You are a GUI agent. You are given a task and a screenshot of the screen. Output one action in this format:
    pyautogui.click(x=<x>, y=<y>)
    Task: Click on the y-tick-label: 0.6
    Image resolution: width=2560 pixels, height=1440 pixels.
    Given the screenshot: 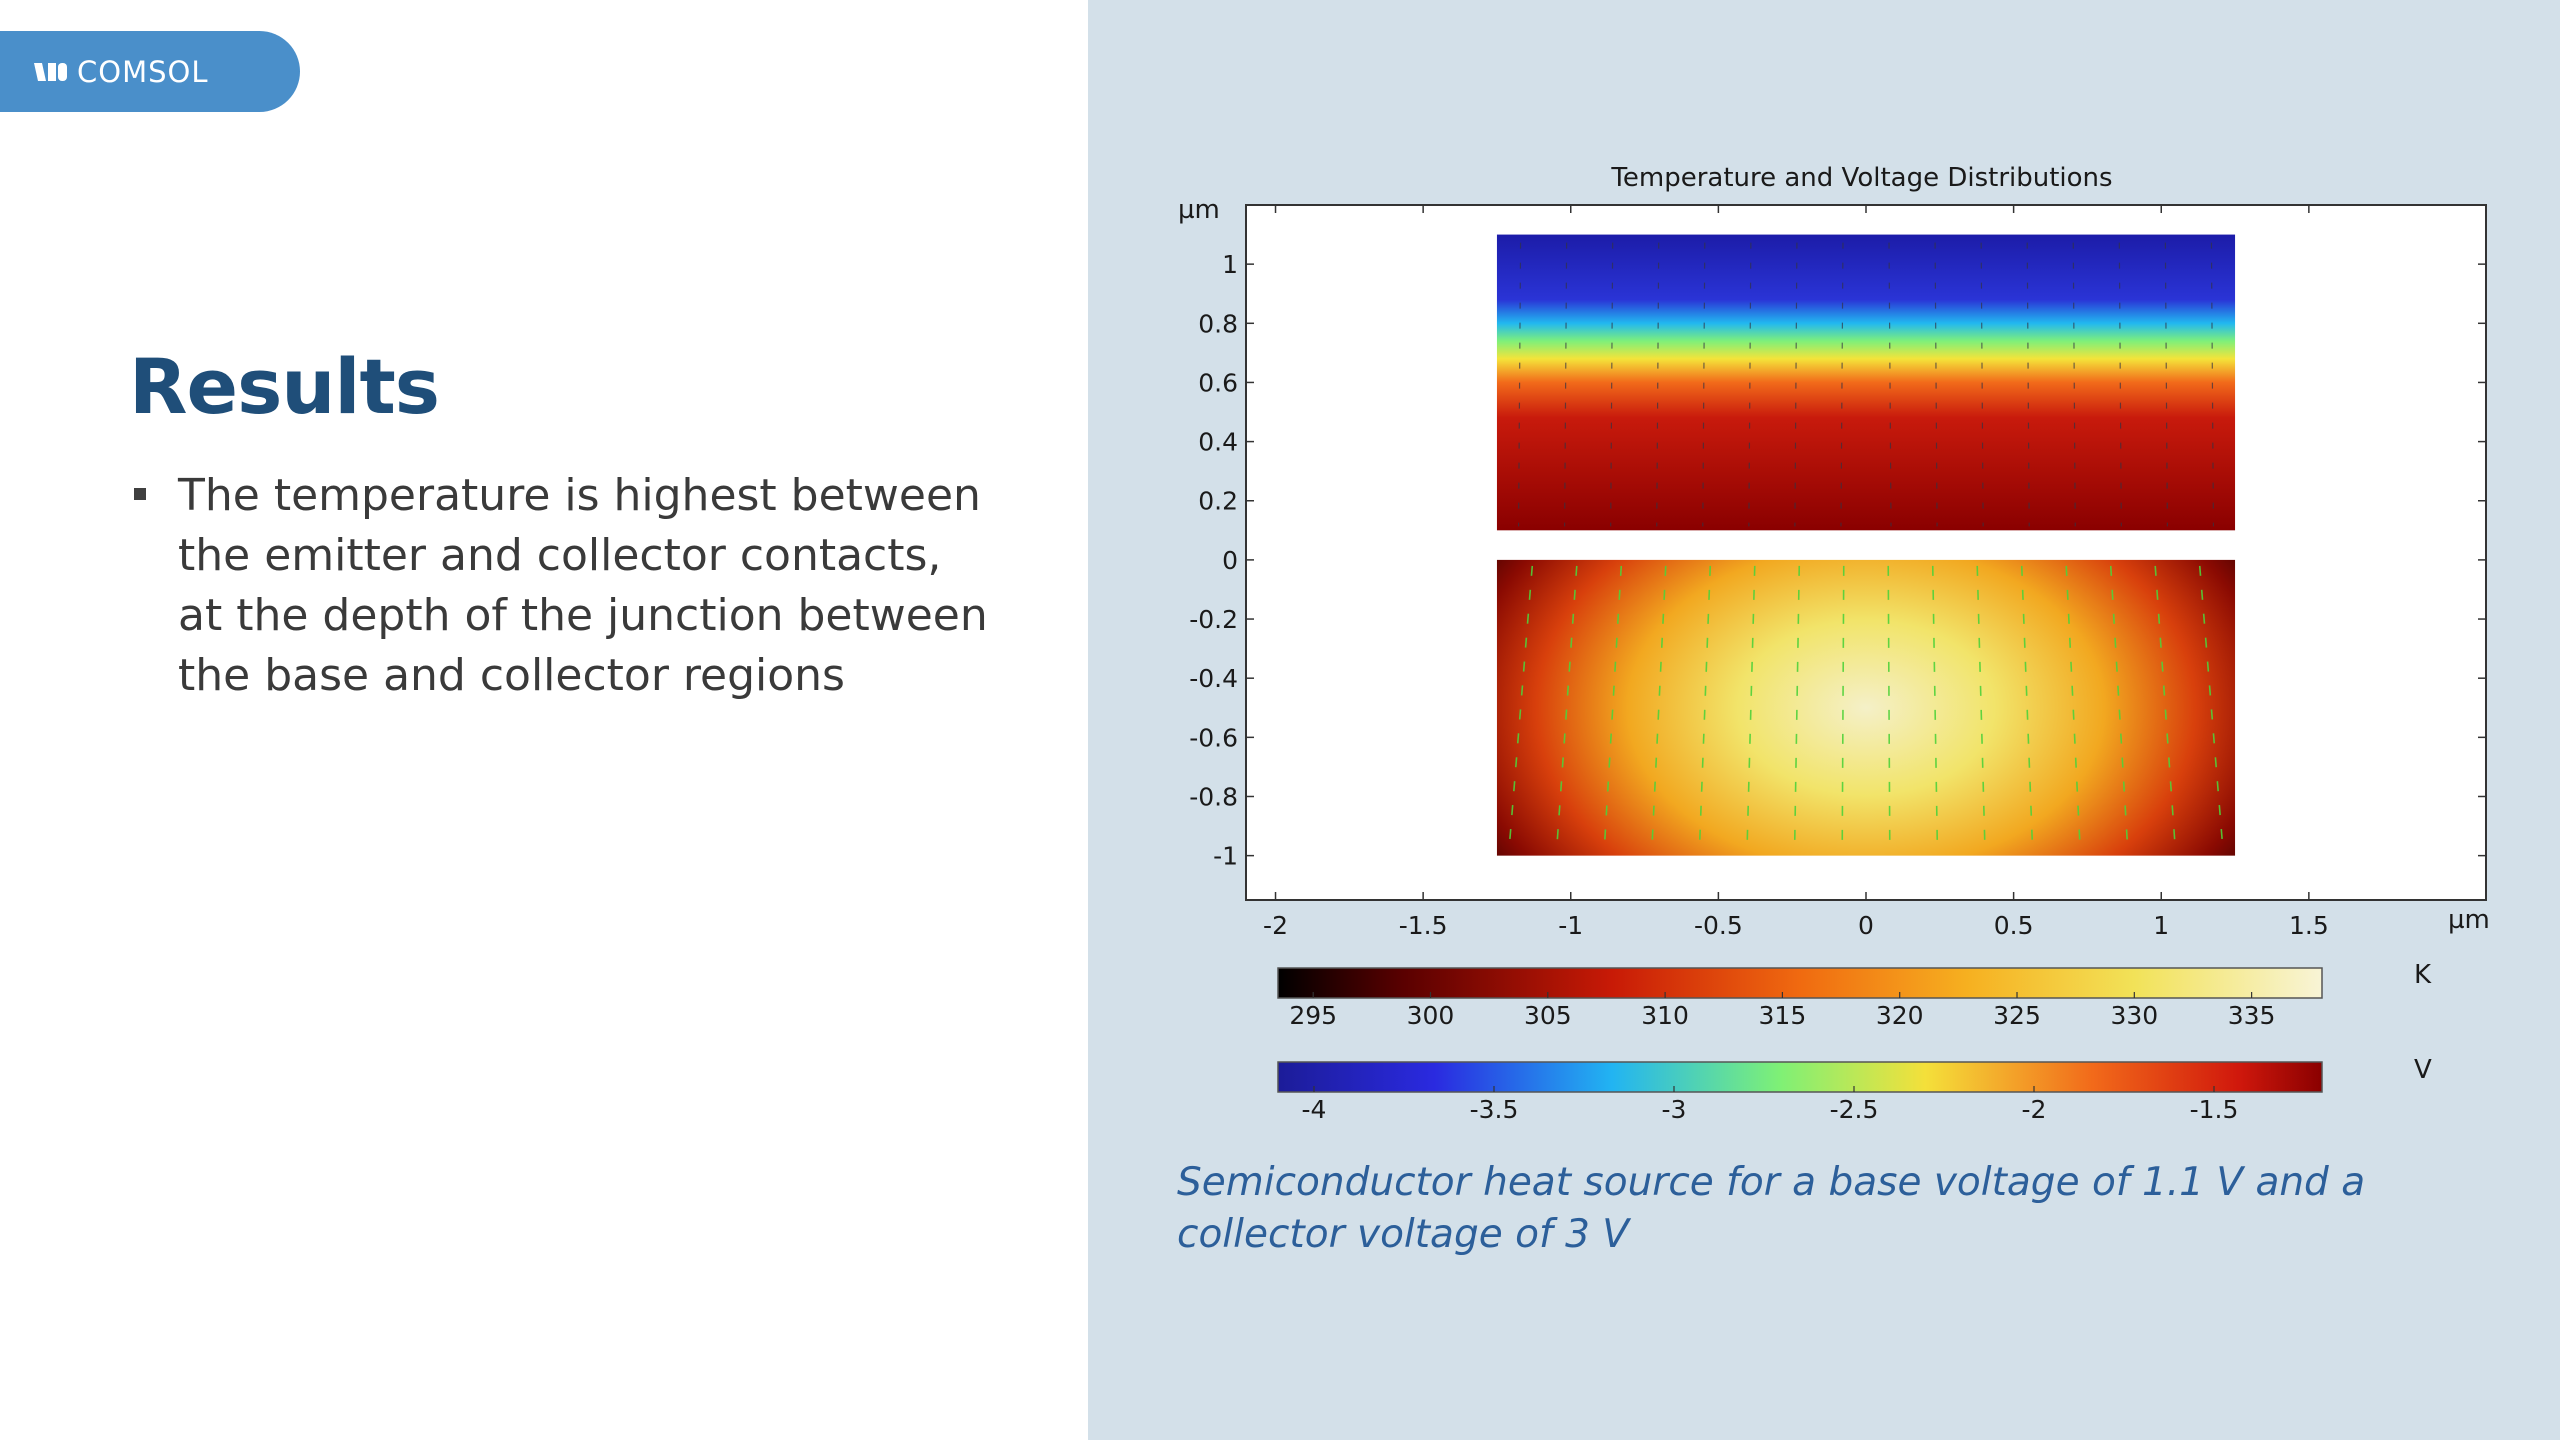 What is the action you would take?
    pyautogui.click(x=1218, y=382)
    